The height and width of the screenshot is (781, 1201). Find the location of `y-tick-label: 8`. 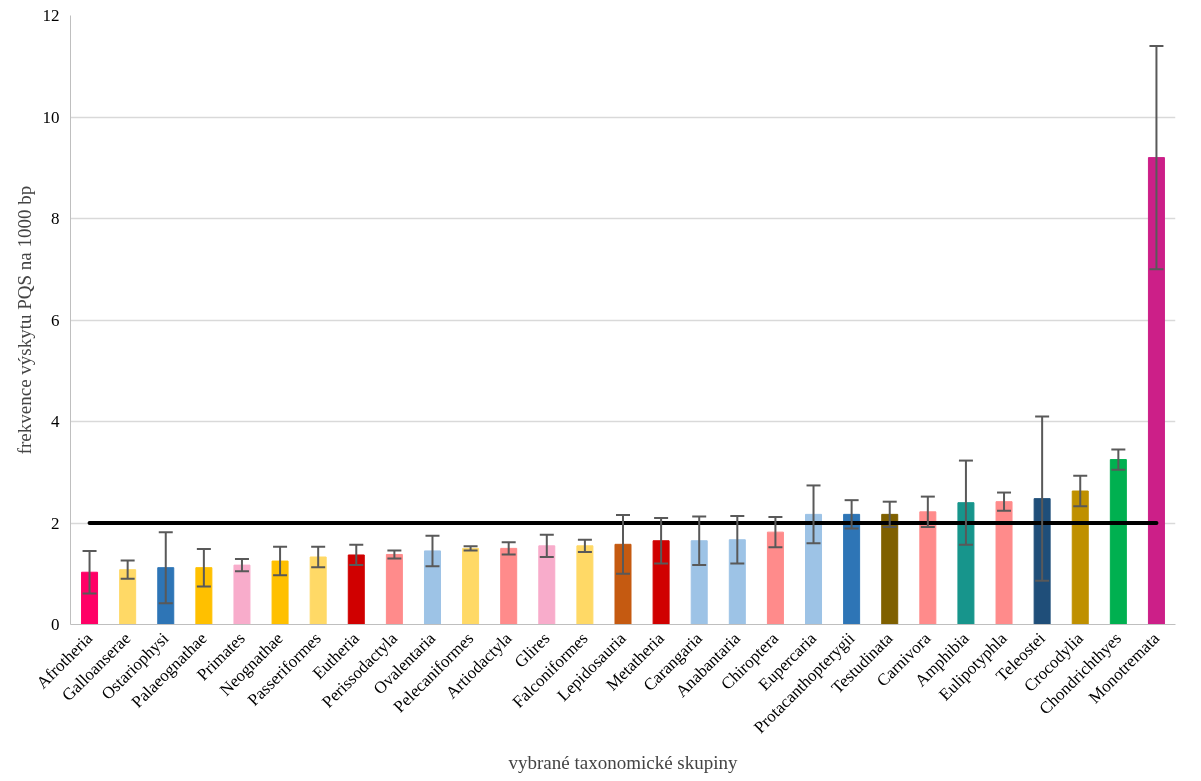

y-tick-label: 8 is located at coordinates (55, 218).